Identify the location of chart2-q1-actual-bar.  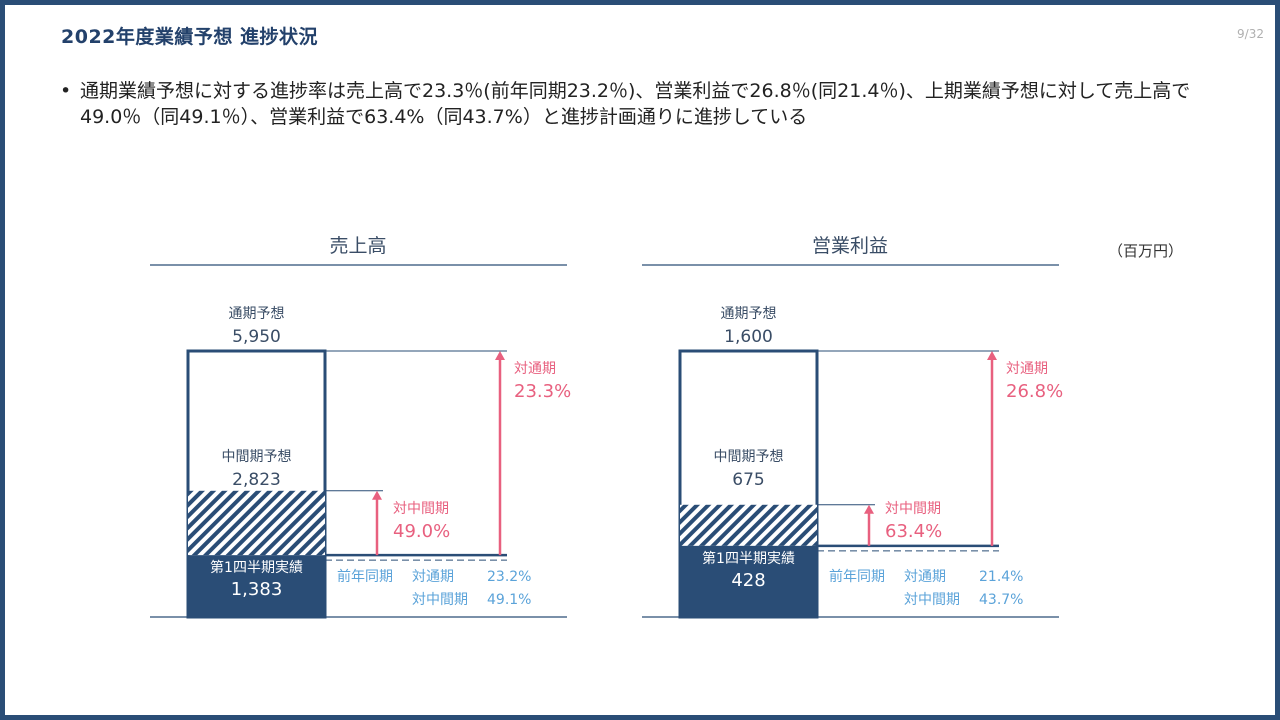
(748, 581).